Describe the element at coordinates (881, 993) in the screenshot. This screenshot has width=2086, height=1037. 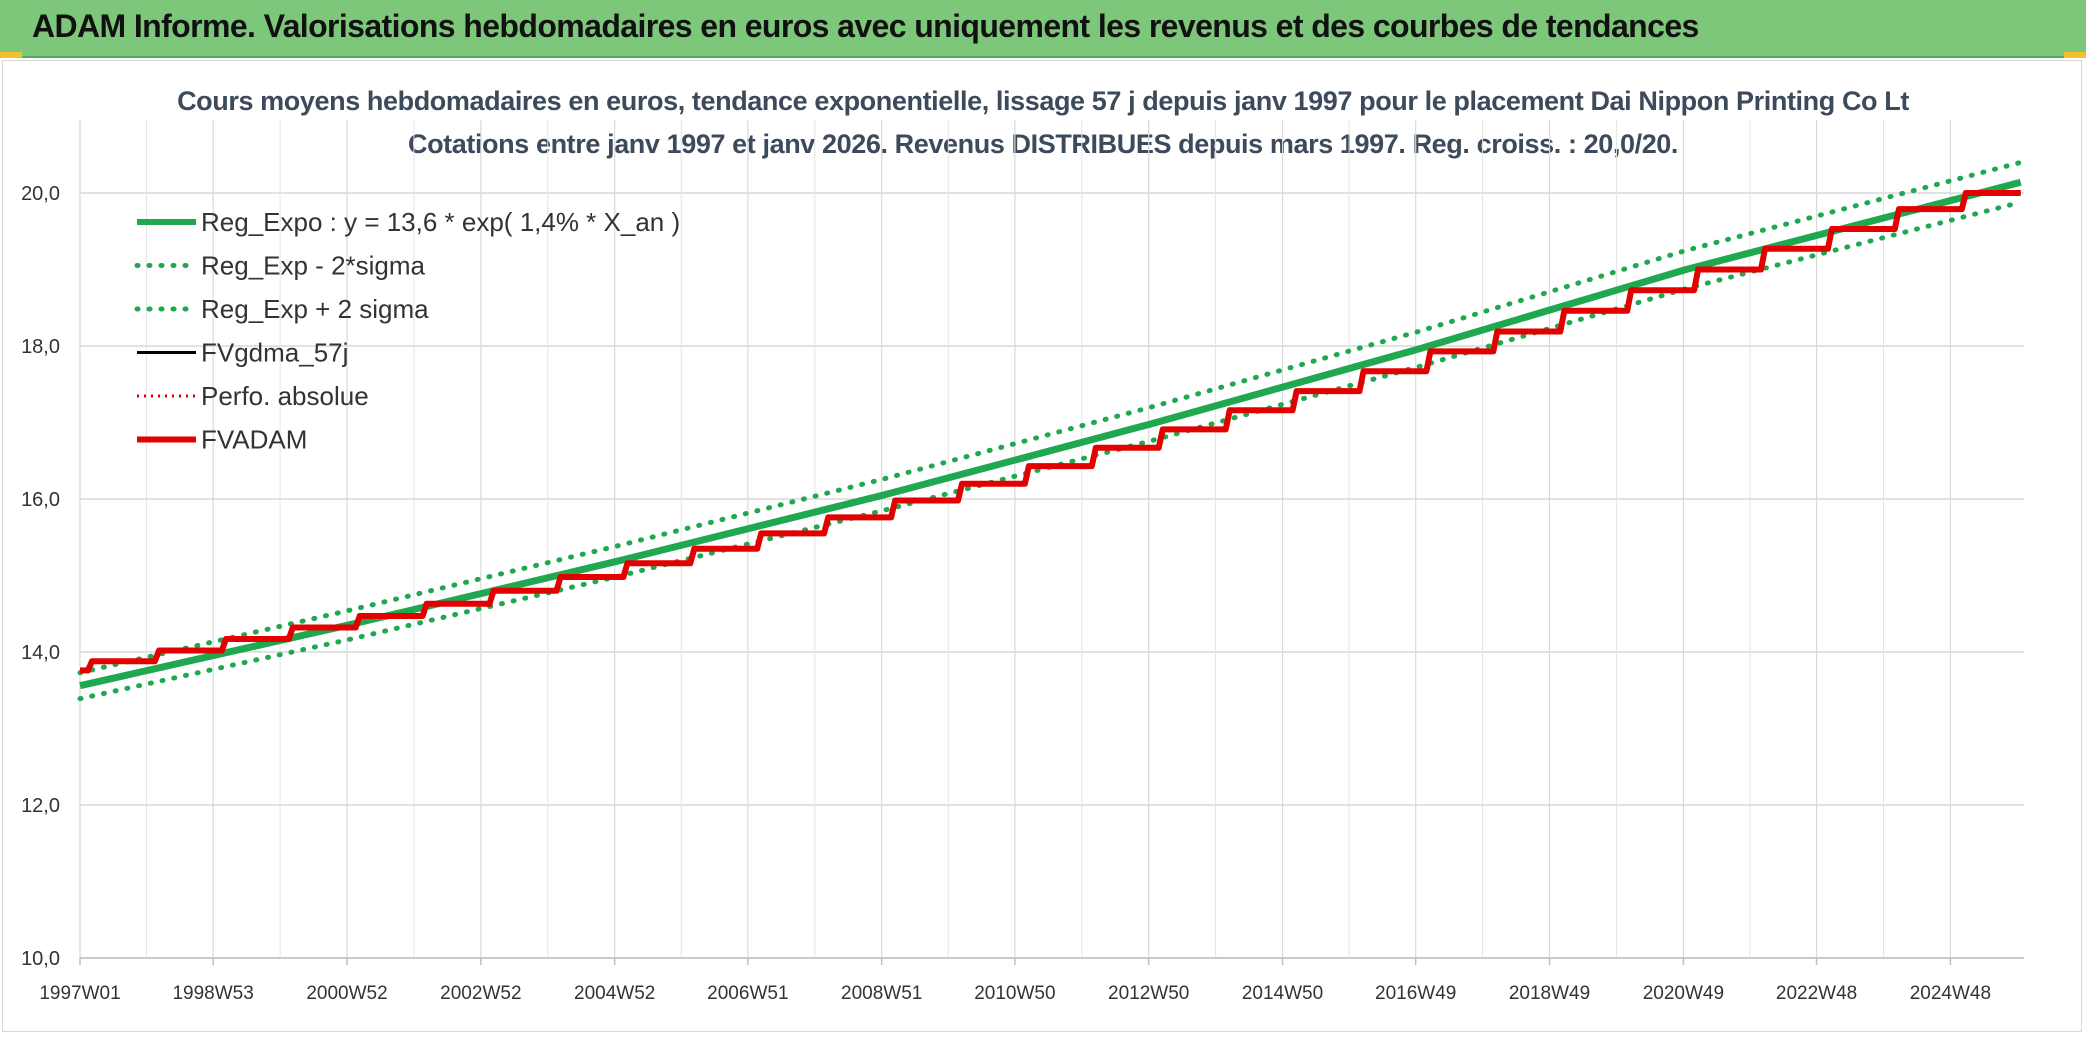
I see `x-tick-label: 2008W51` at that location.